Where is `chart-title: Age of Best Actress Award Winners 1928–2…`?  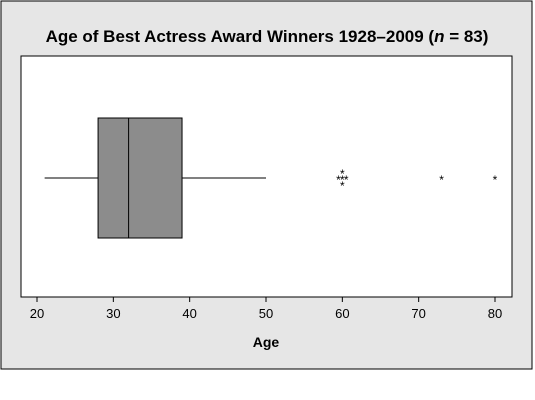
chart-title: Age of Best Actress Award Winners 1928–2… is located at coordinates (267, 36).